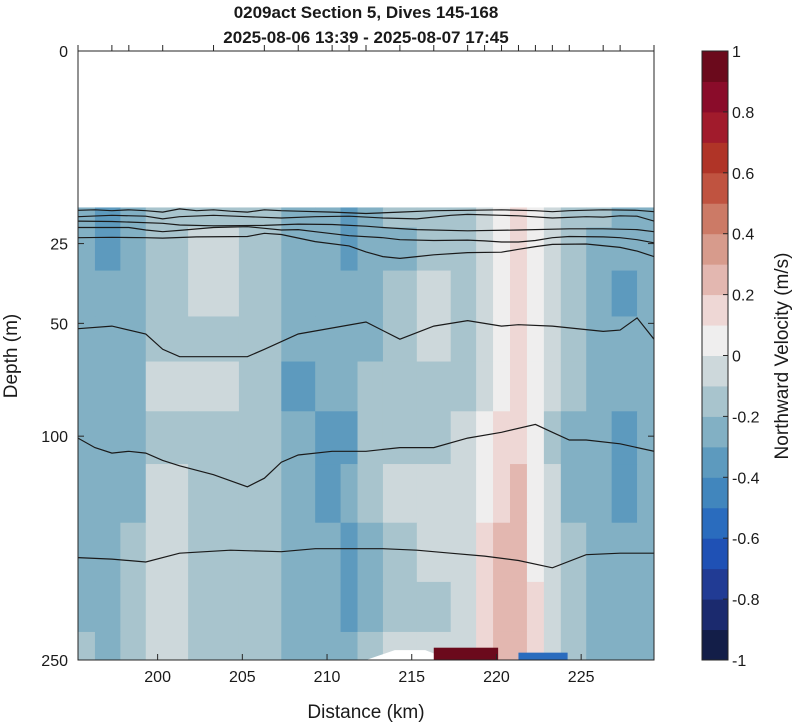  Describe the element at coordinates (581, 677) in the screenshot. I see `x-tick-label: 225` at that location.